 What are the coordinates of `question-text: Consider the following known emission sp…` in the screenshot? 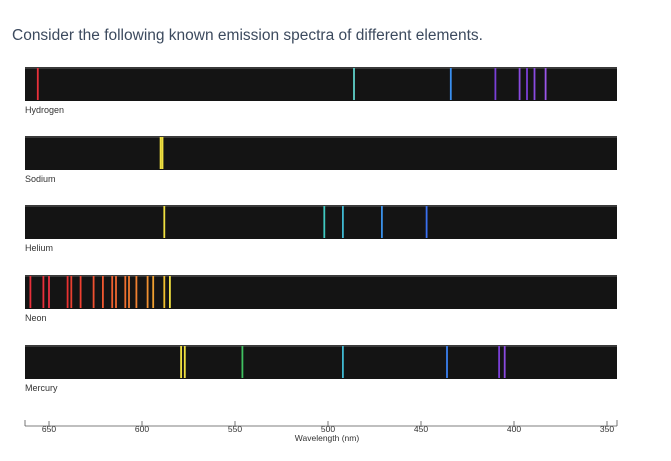 It's located at (247, 35).